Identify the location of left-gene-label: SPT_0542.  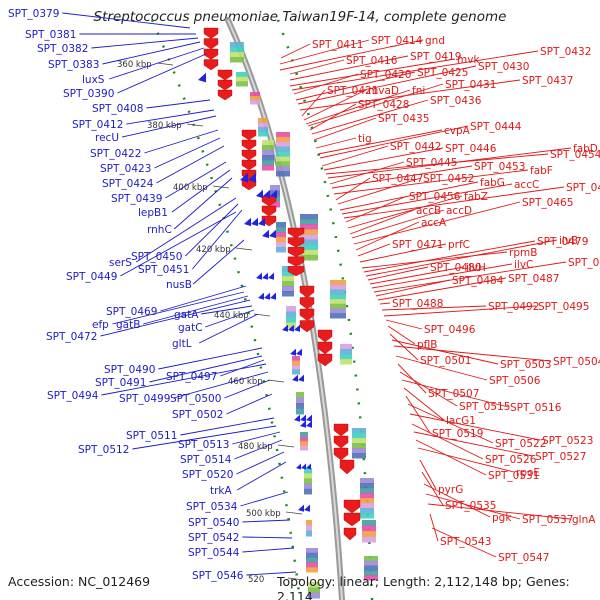
(213, 538).